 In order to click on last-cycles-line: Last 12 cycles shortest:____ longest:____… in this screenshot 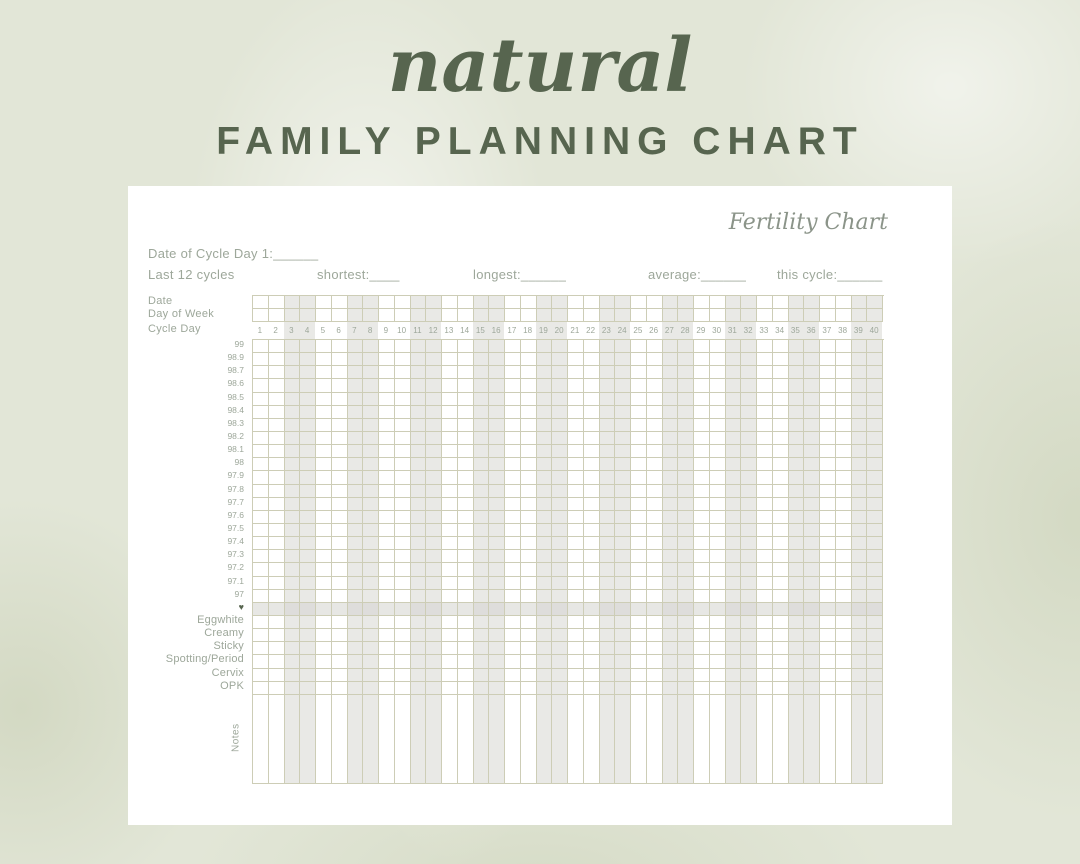, I will do `click(540, 276)`.